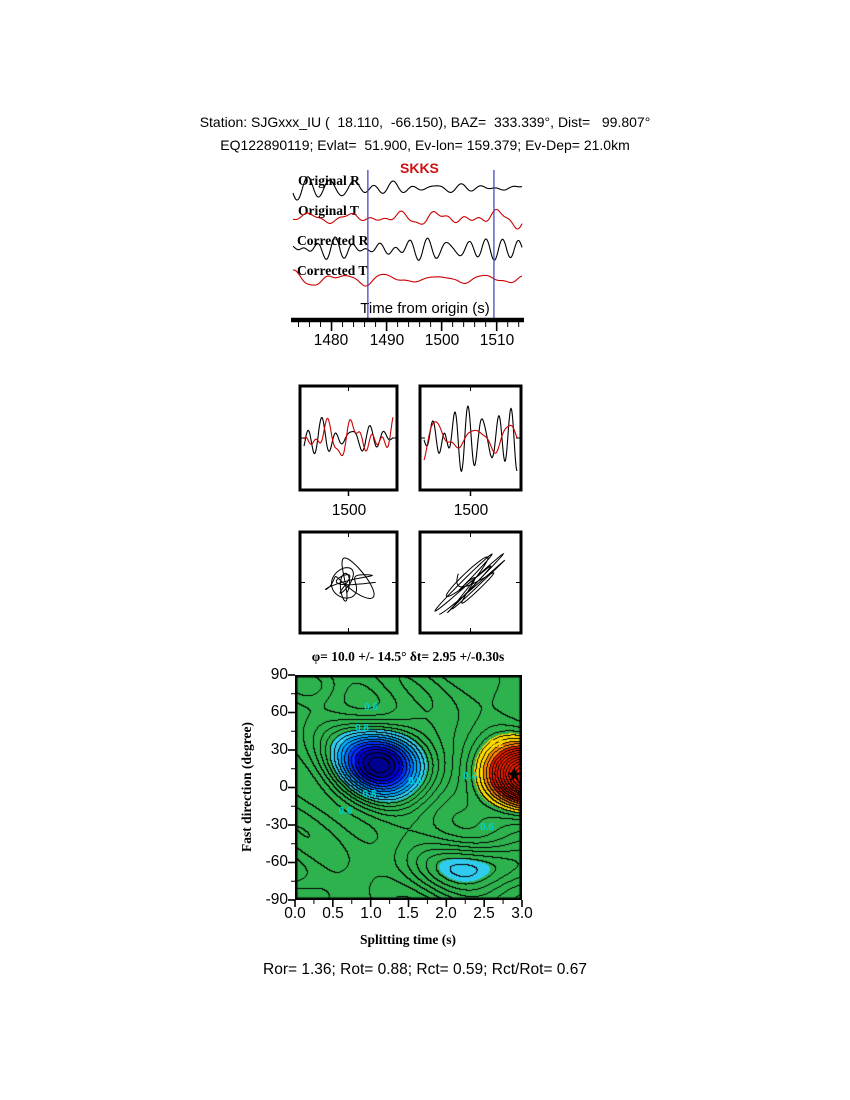 This screenshot has height=1100, width=850. Describe the element at coordinates (408, 939) in the screenshot. I see `misfit-x-axis-label: Splitting time (s)` at that location.